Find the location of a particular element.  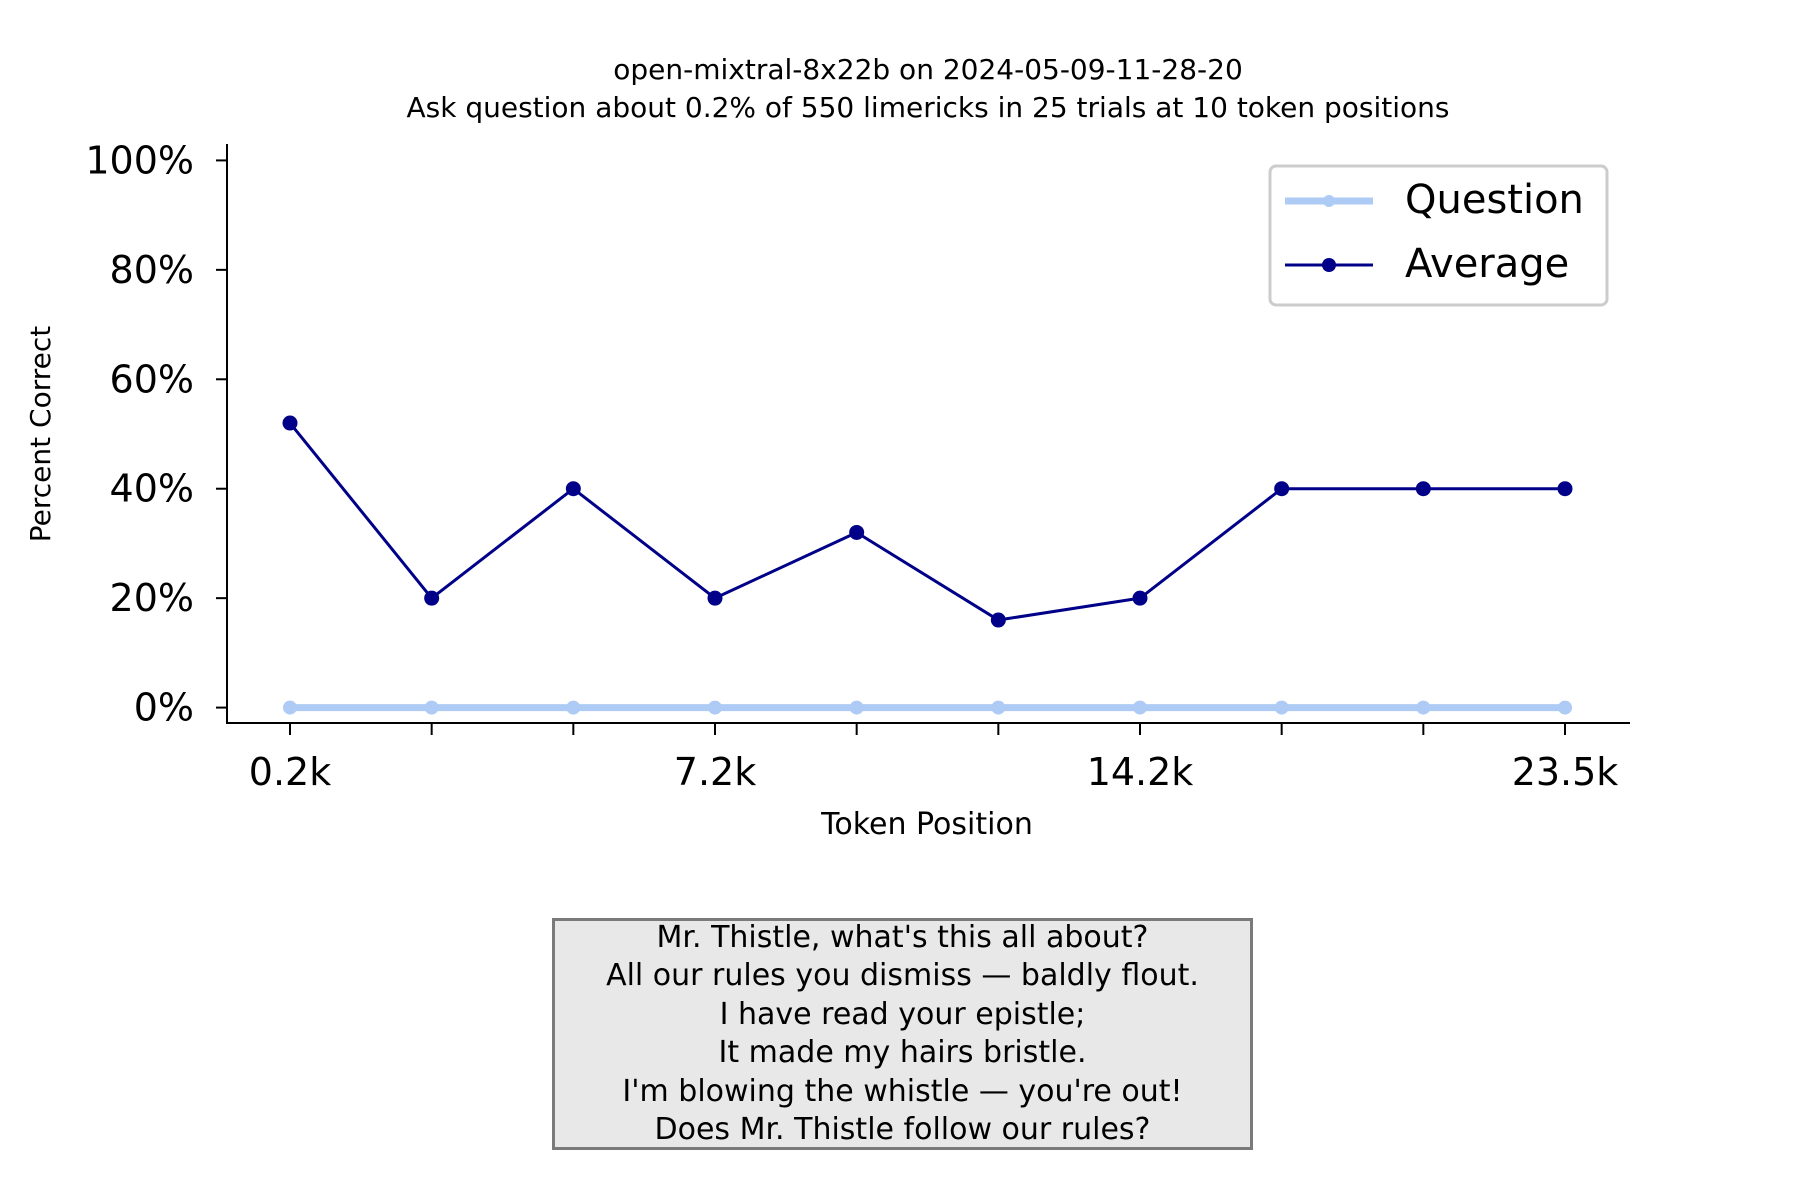

y-tick-label: 0% is located at coordinates (164, 708).